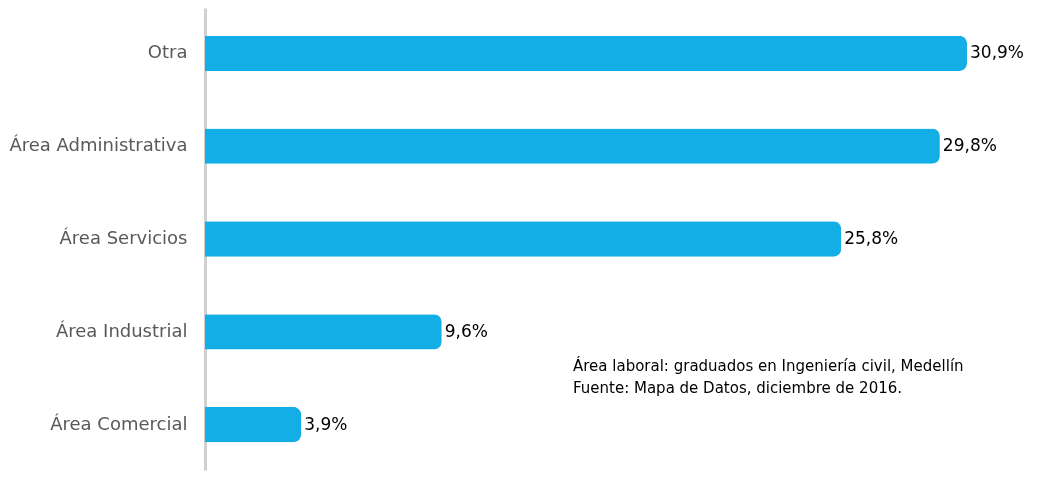  Describe the element at coordinates (969, 145) in the screenshot. I see `data-label: 29,8%` at that location.